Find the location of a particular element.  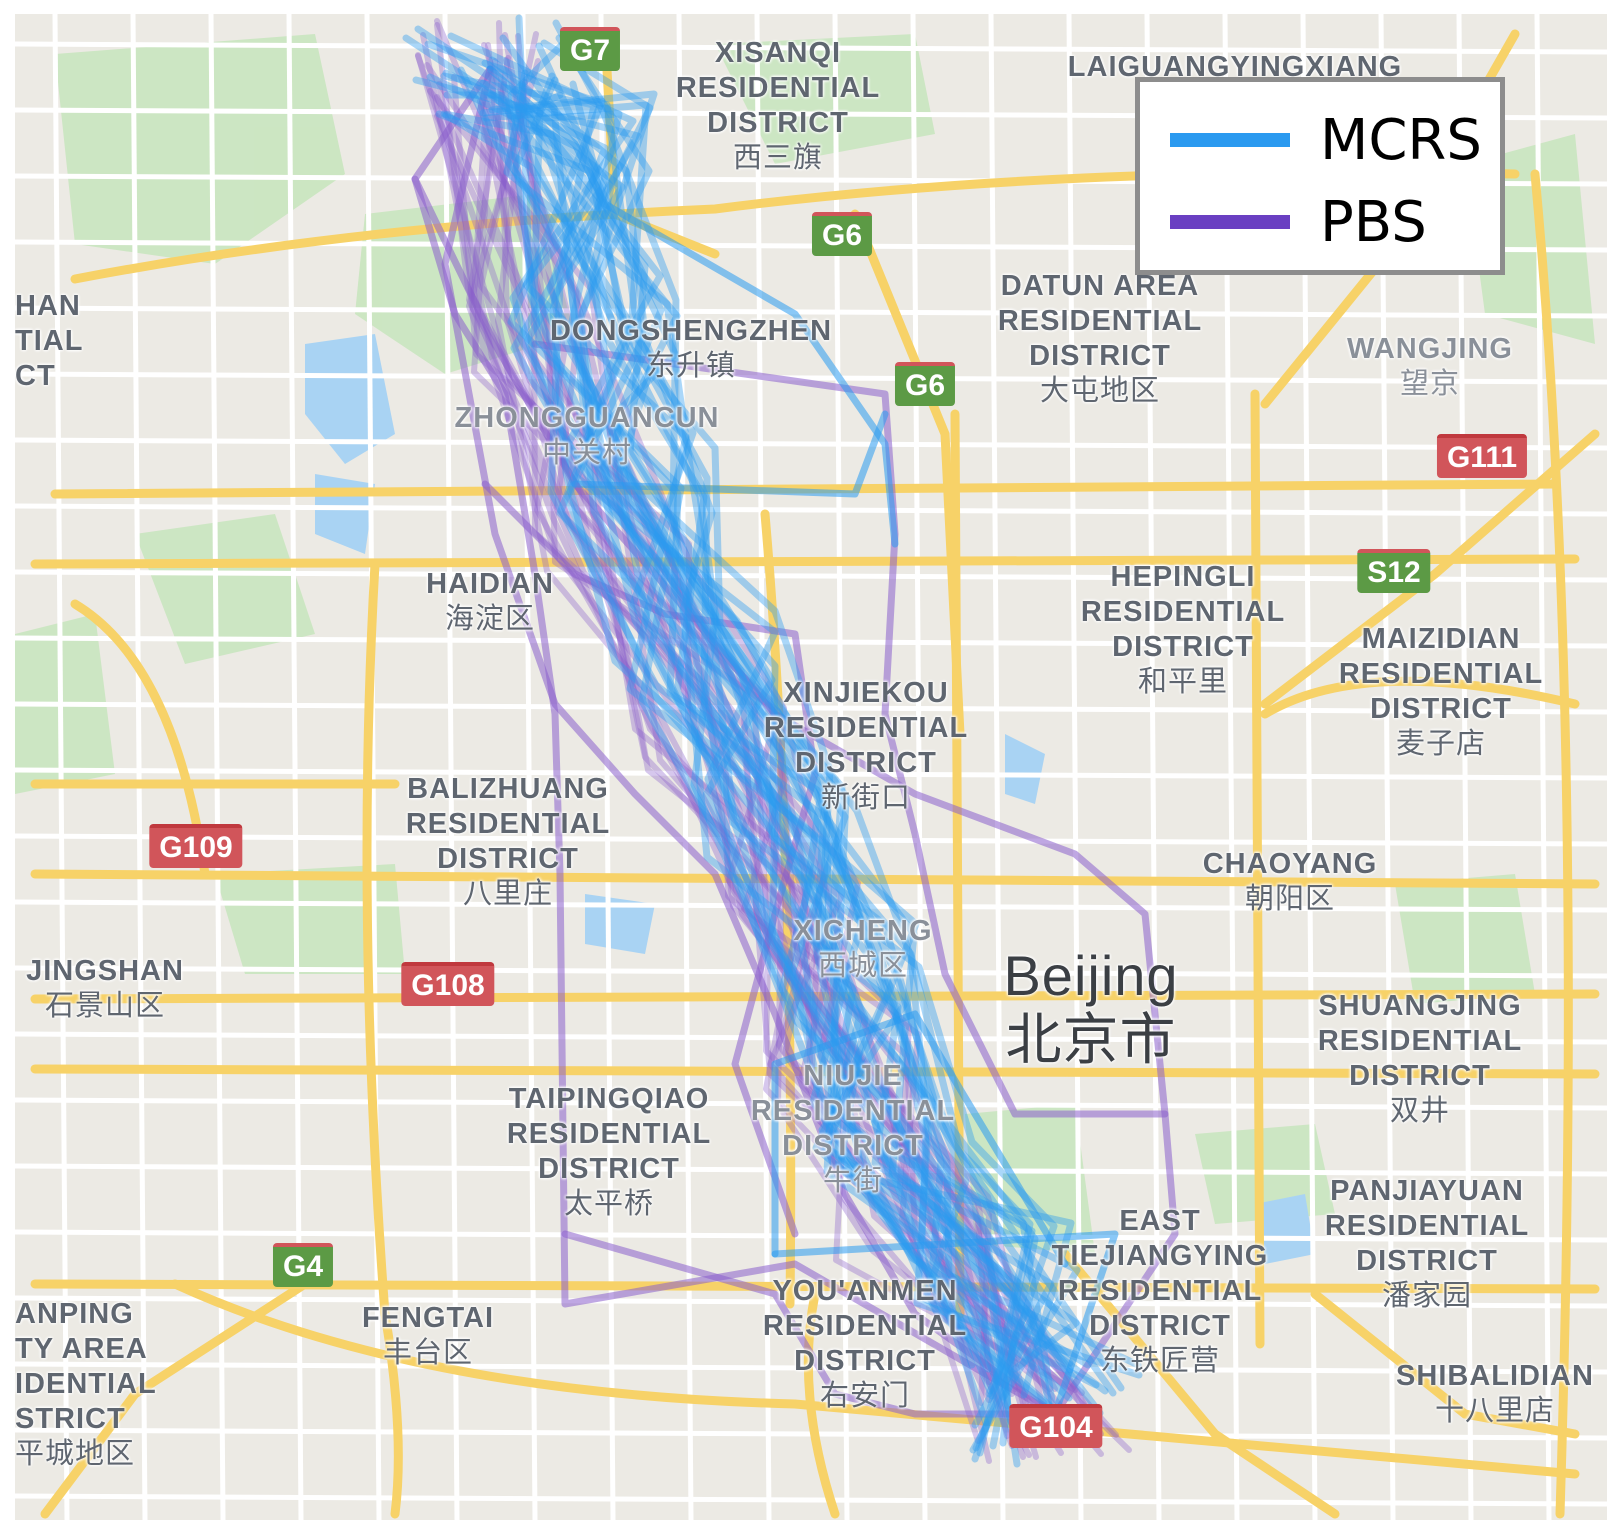

highway-shield-g6: G6 is located at coordinates (842, 234).